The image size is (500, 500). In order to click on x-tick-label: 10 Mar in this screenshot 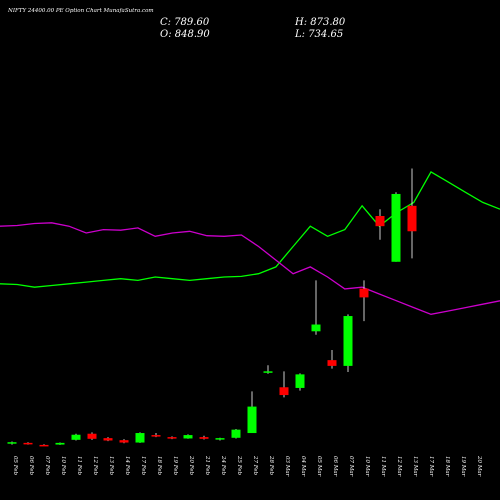, I will do `click(367, 466)`.